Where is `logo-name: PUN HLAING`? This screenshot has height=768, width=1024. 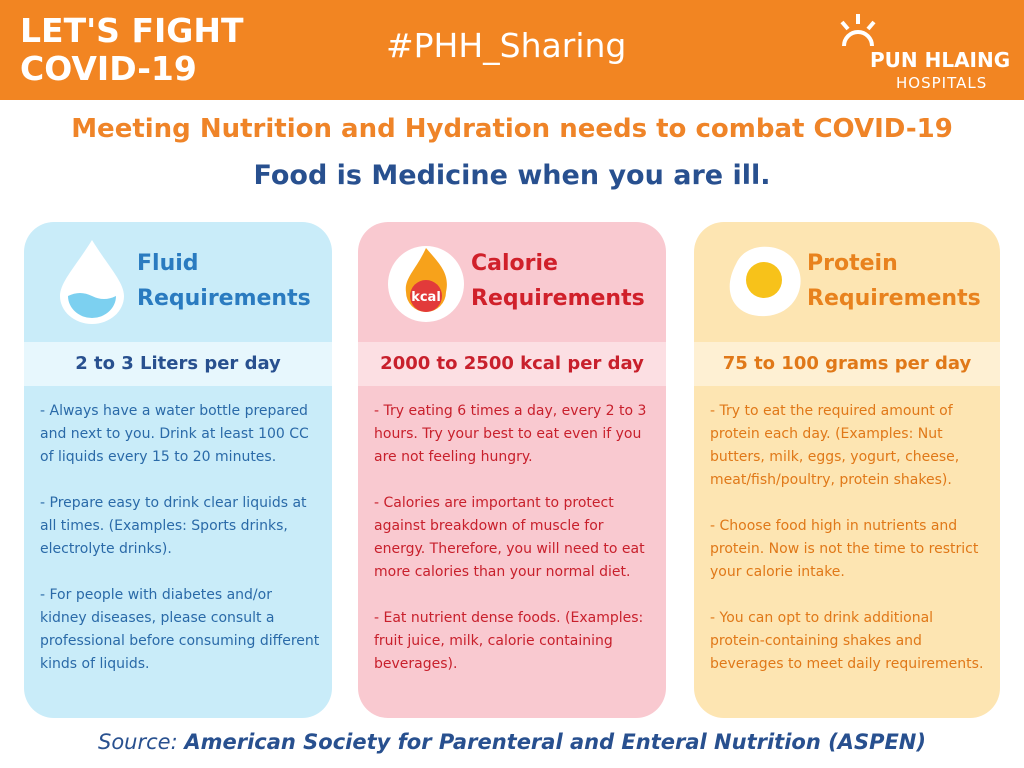 logo-name: PUN HLAING is located at coordinates (940, 60).